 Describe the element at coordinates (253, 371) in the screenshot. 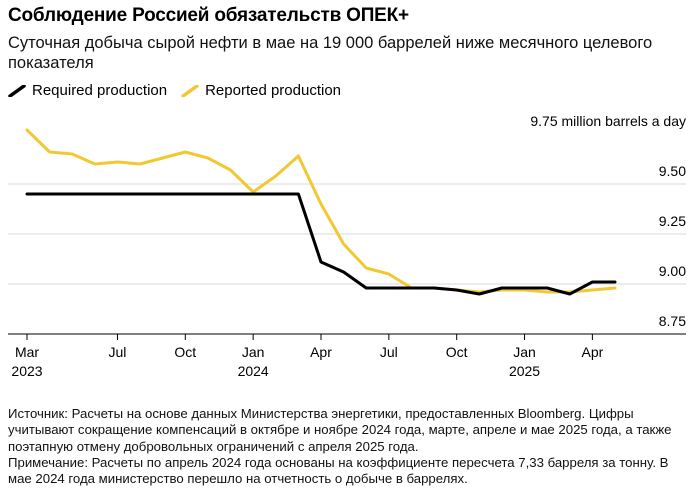

I see `x-tick-year-label: 2024` at that location.